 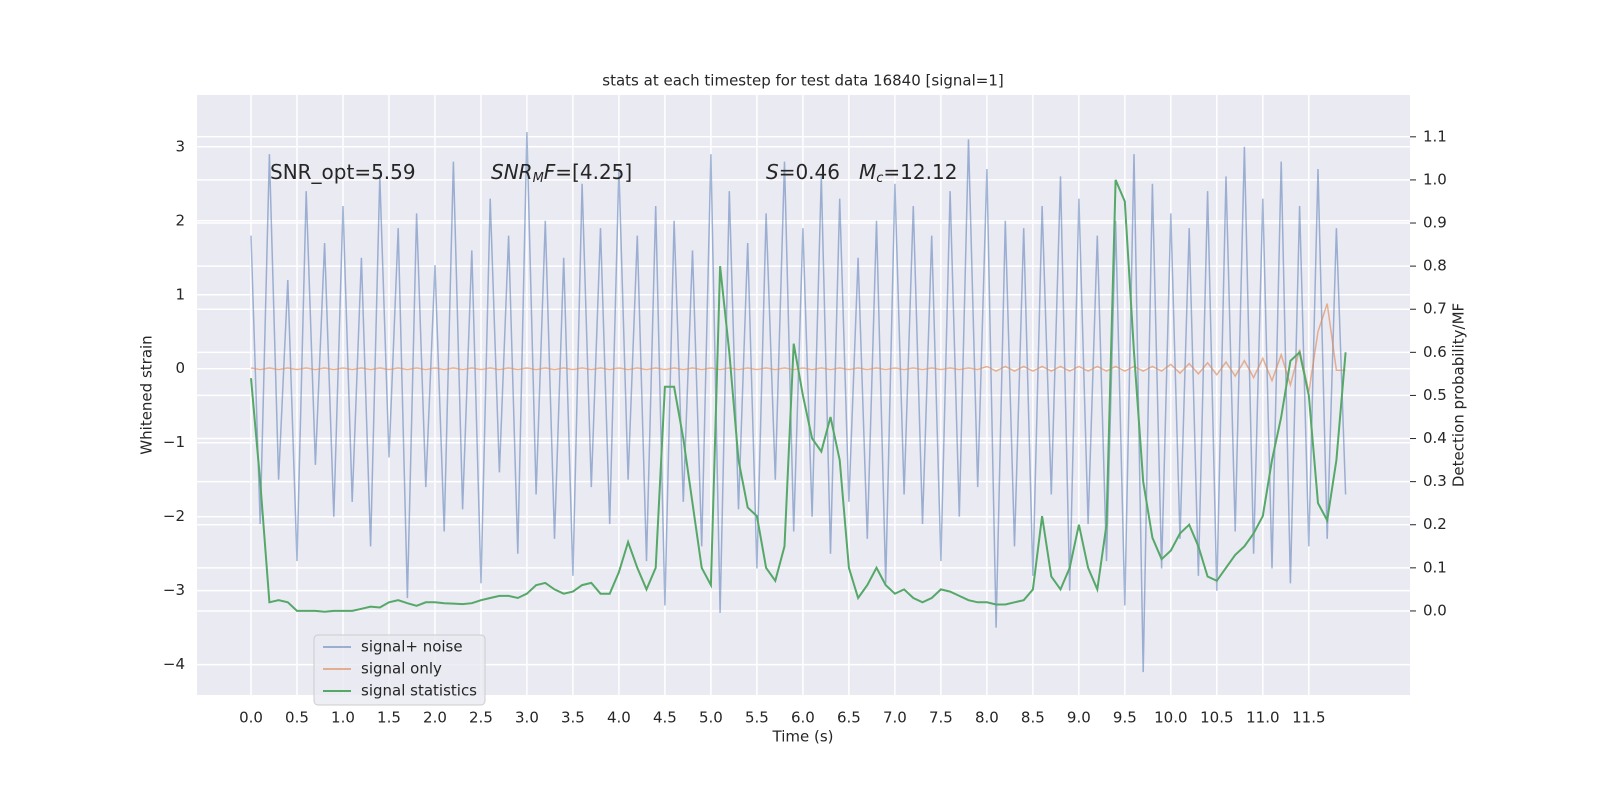 I want to click on x-tick-label: 9.5, so click(x=1125, y=718).